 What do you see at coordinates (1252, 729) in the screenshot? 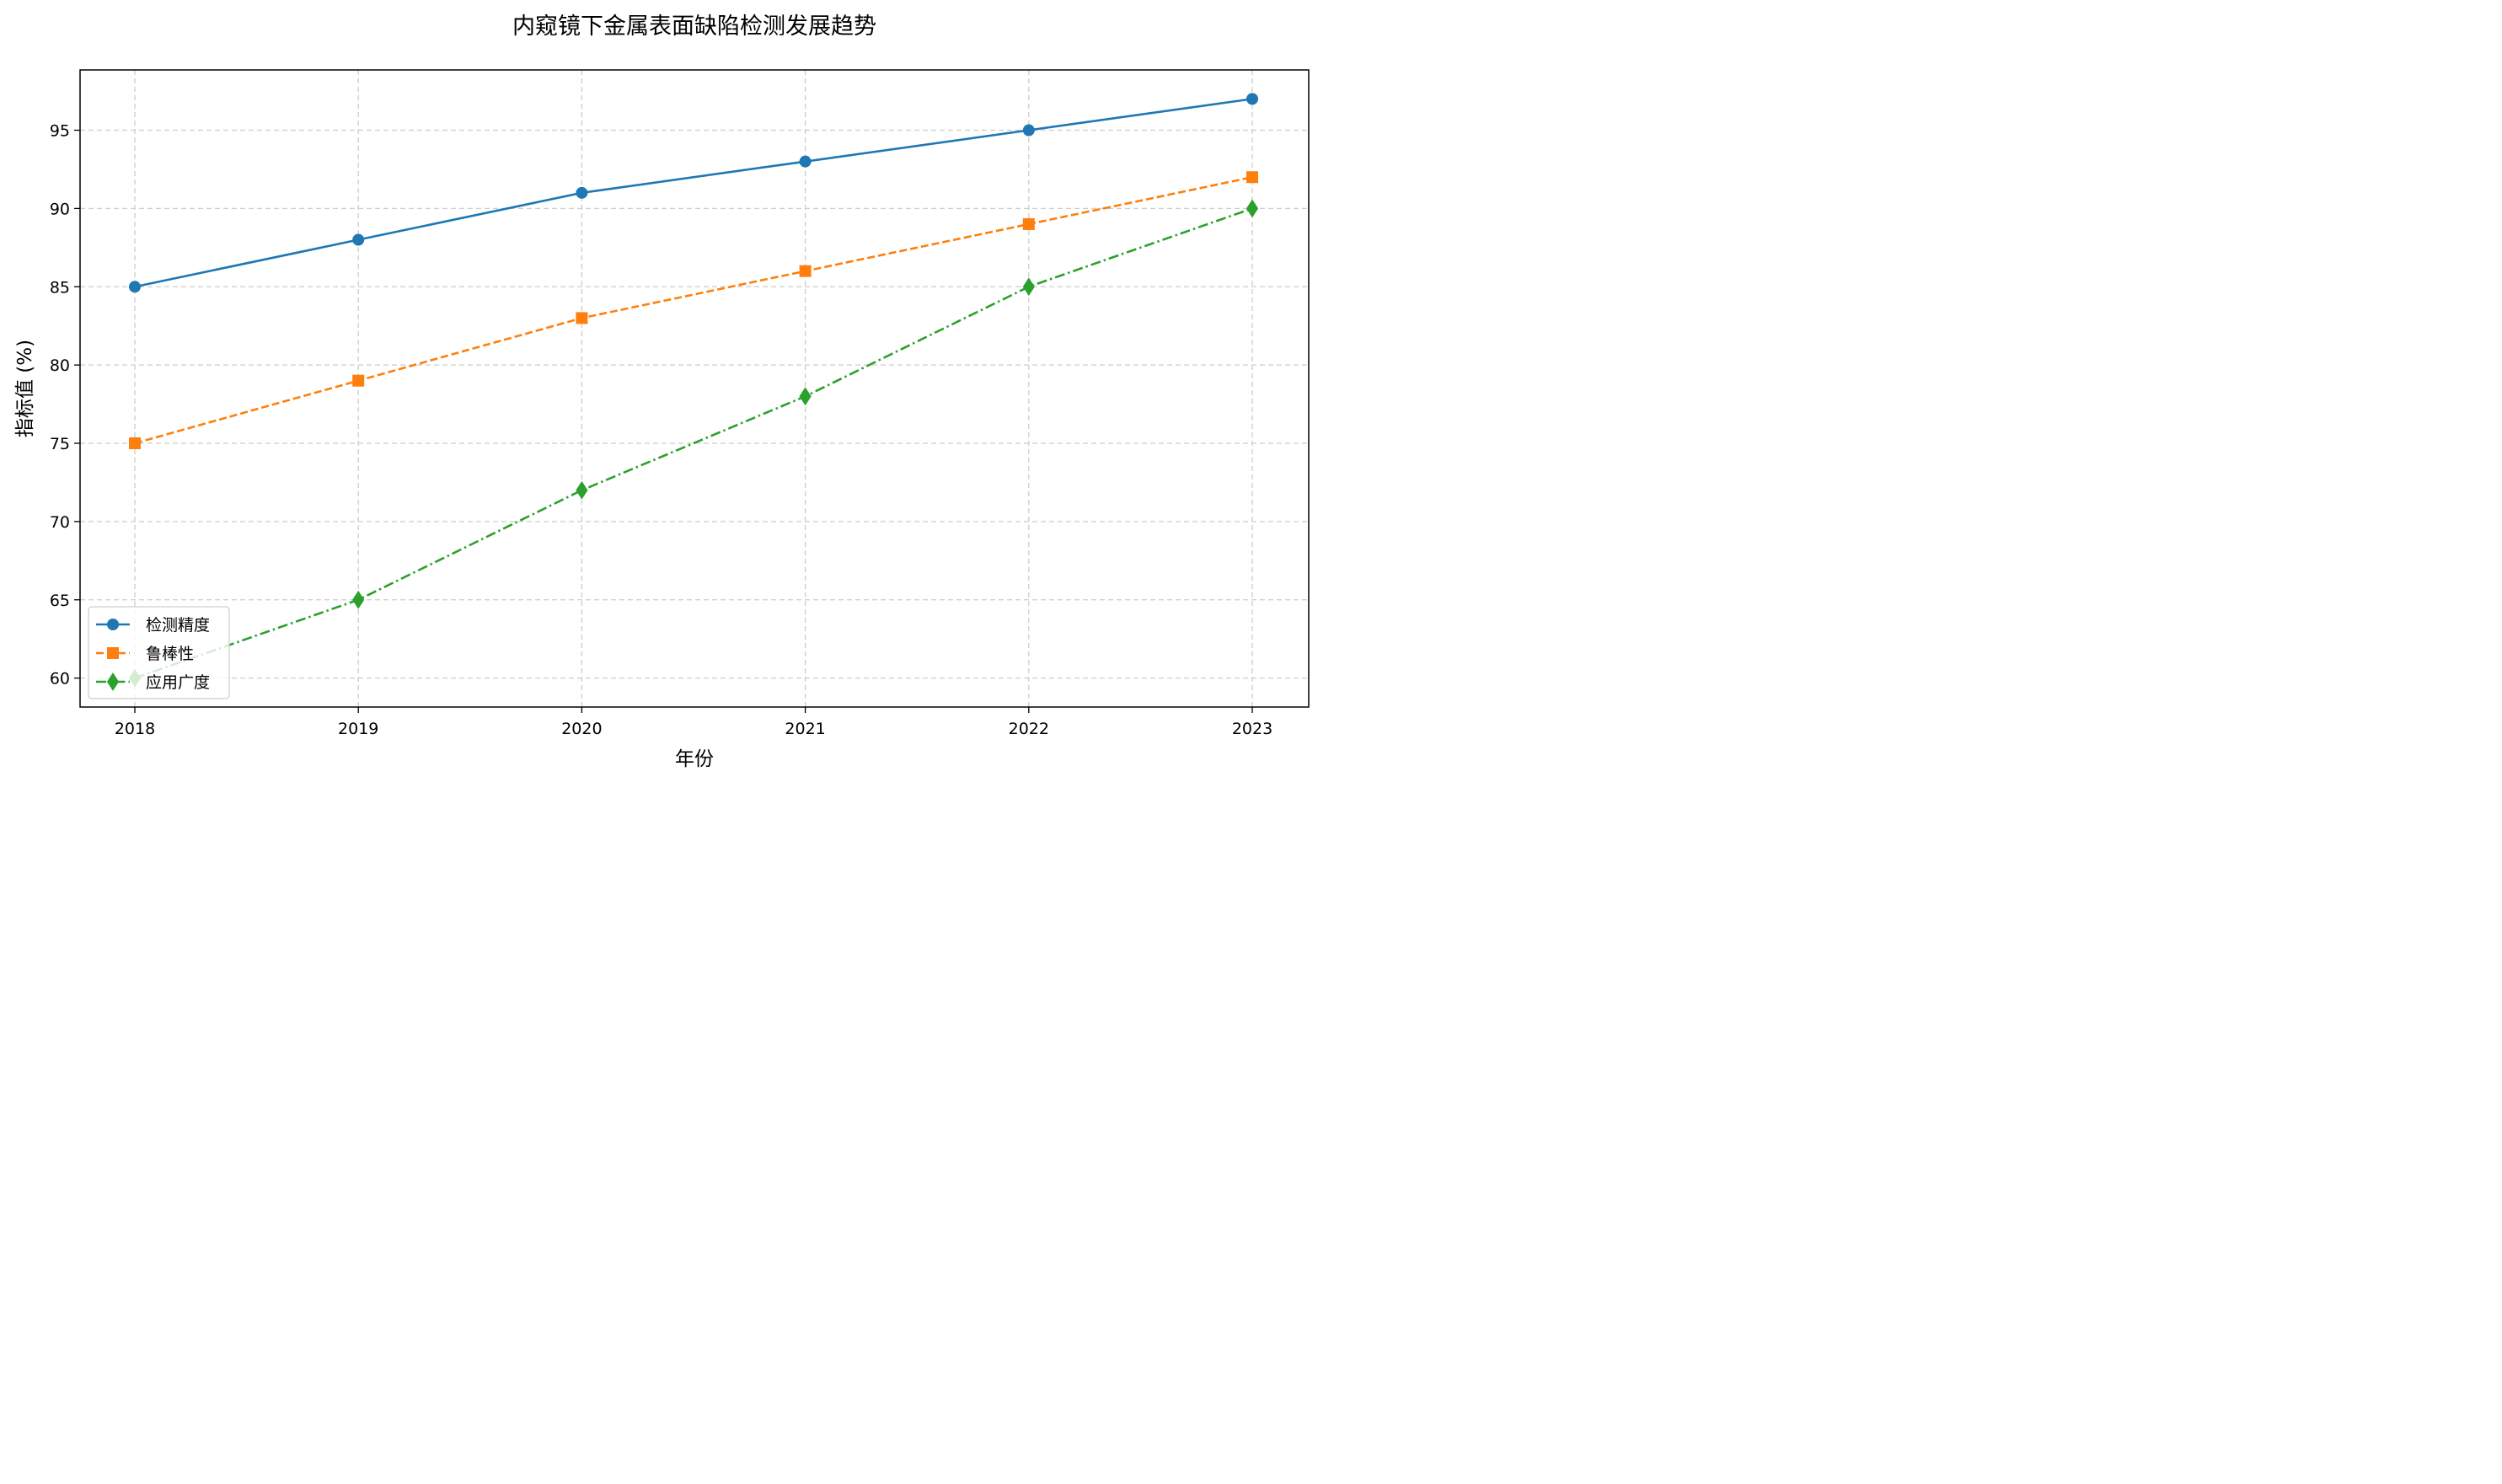
I see `x-tick-label: 2023` at bounding box center [1252, 729].